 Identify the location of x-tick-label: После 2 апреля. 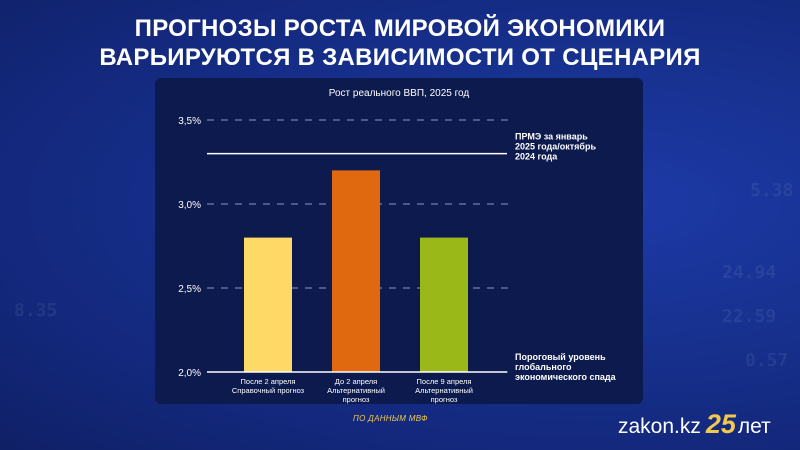
(268, 381).